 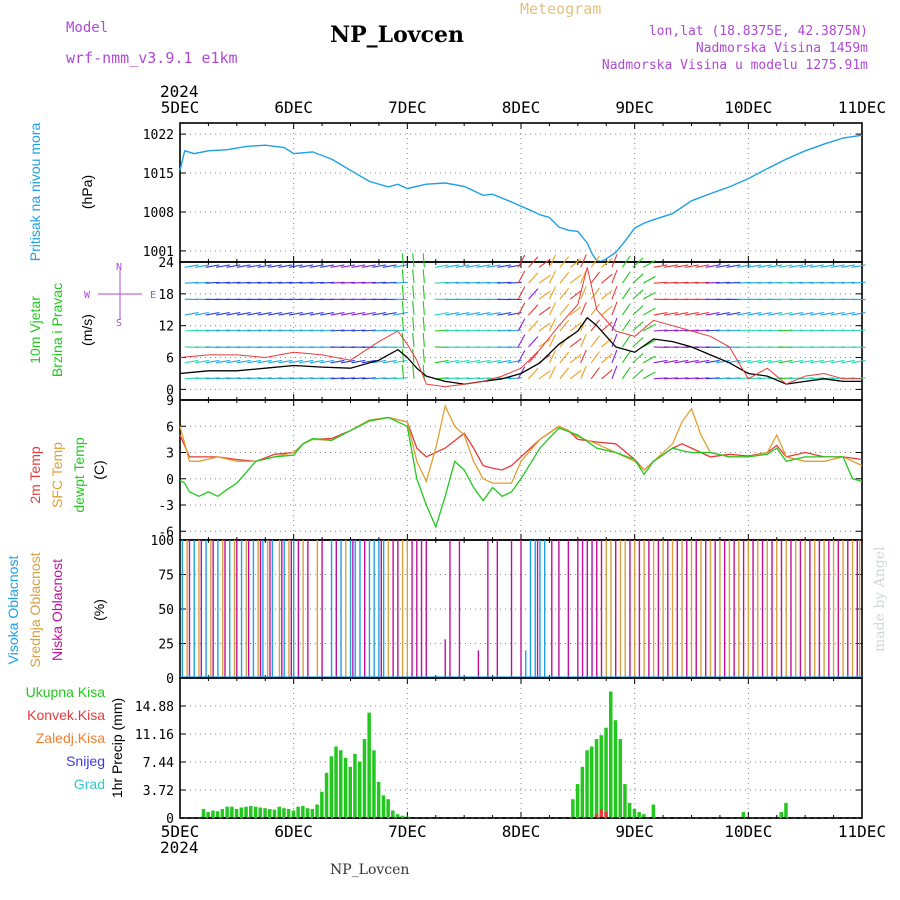 I want to click on temperature-ytick-label: 3, so click(x=170, y=454).